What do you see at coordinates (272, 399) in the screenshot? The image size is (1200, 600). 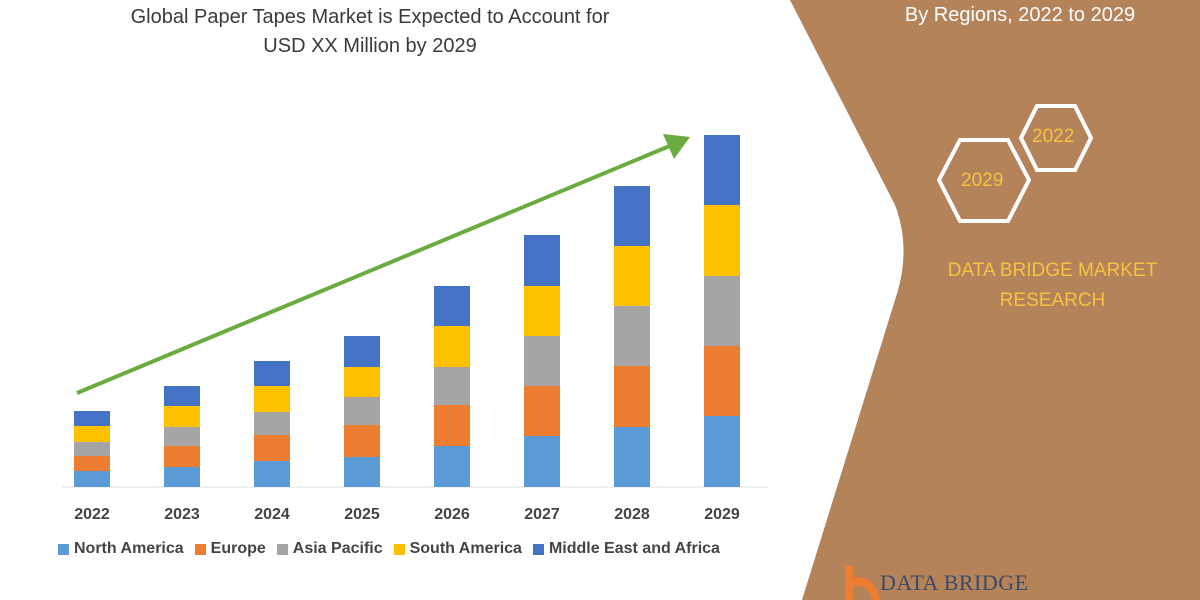 I see `bar-segment-south-america-2024` at bounding box center [272, 399].